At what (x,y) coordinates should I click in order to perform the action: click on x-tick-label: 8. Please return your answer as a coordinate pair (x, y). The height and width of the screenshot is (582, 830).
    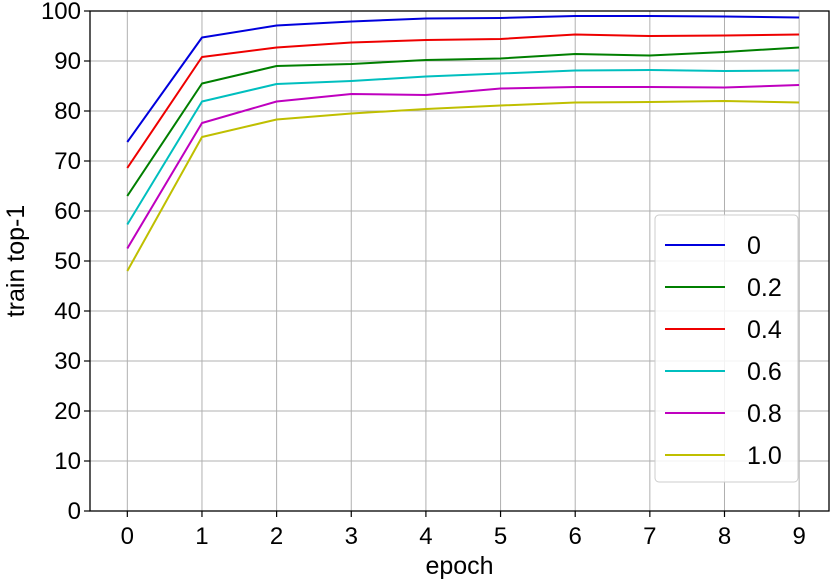
    Looking at the image, I should click on (724, 536).